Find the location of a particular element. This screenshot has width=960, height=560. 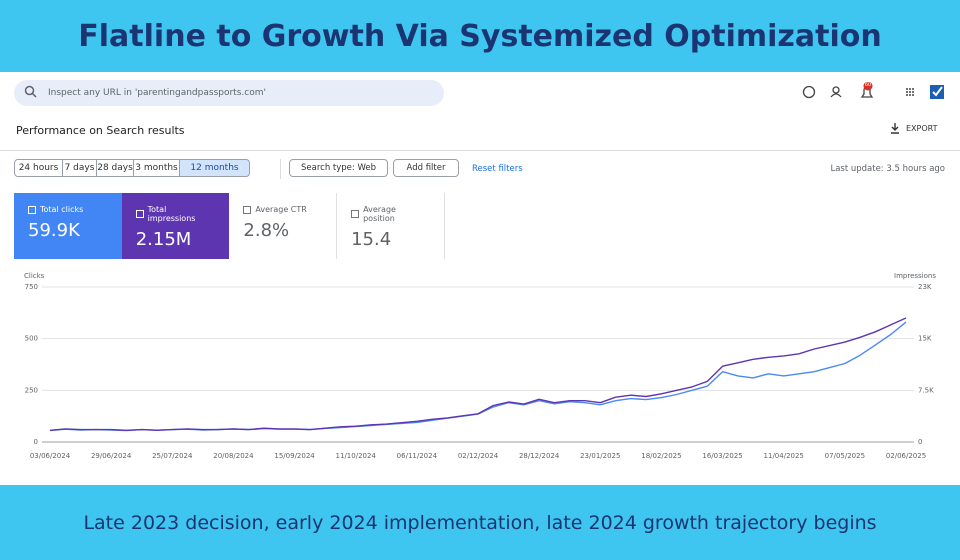

search-type-button: Search type: Web is located at coordinates (338, 168).